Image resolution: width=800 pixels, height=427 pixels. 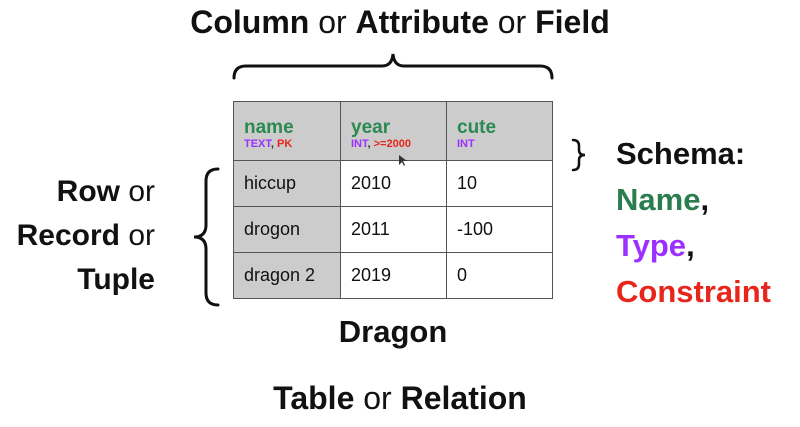 What do you see at coordinates (512, 22) in the screenshot?
I see `title-or-2: or` at bounding box center [512, 22].